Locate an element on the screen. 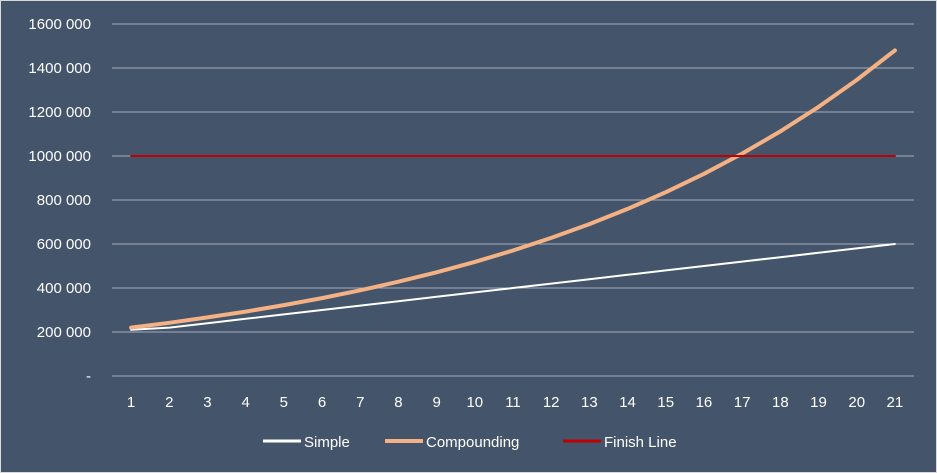 Image resolution: width=937 pixels, height=473 pixels. x-tick-label: 17 is located at coordinates (742, 402).